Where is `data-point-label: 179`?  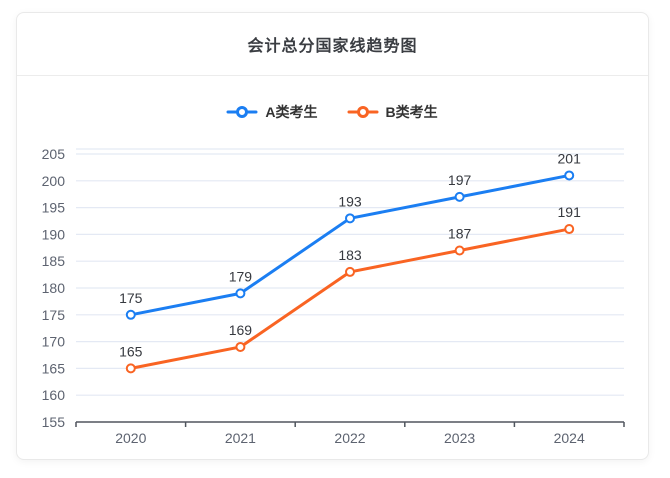
data-point-label: 179 is located at coordinates (241, 276).